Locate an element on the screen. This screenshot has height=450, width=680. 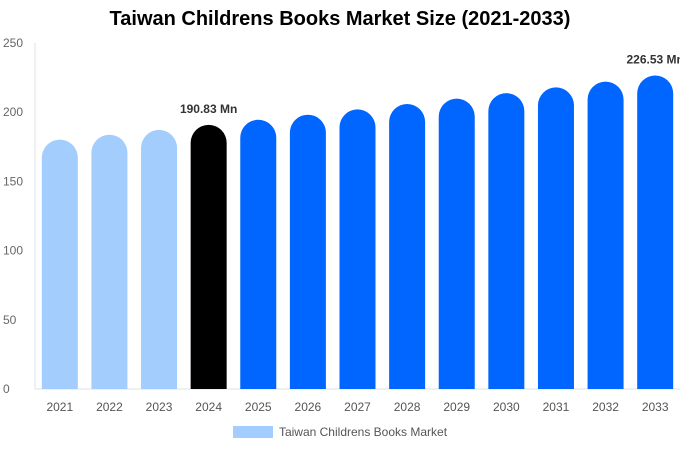
y-tick-label: 200 is located at coordinates (13, 112).